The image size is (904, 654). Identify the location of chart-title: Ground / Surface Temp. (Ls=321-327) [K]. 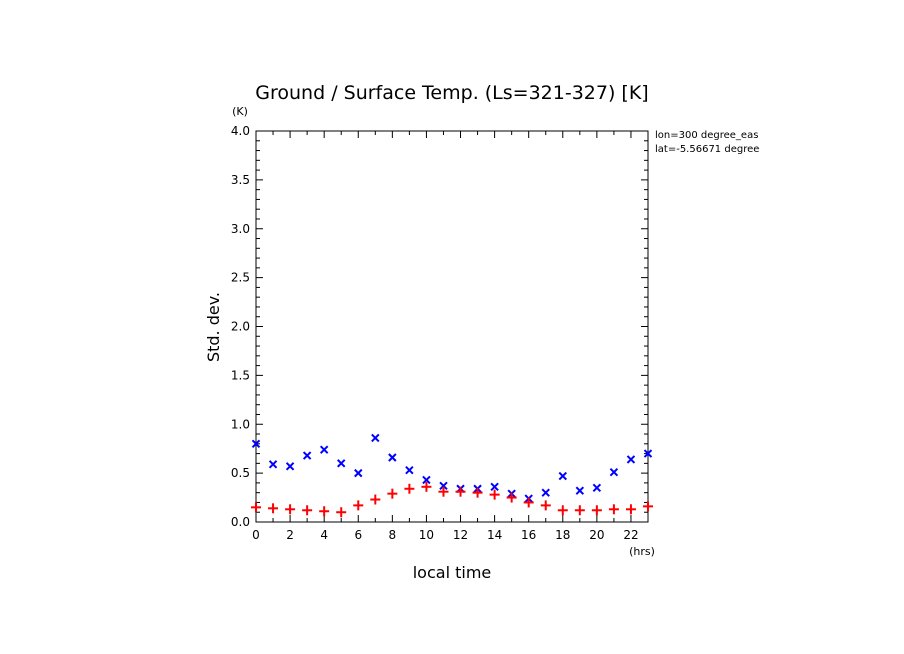
(451, 93).